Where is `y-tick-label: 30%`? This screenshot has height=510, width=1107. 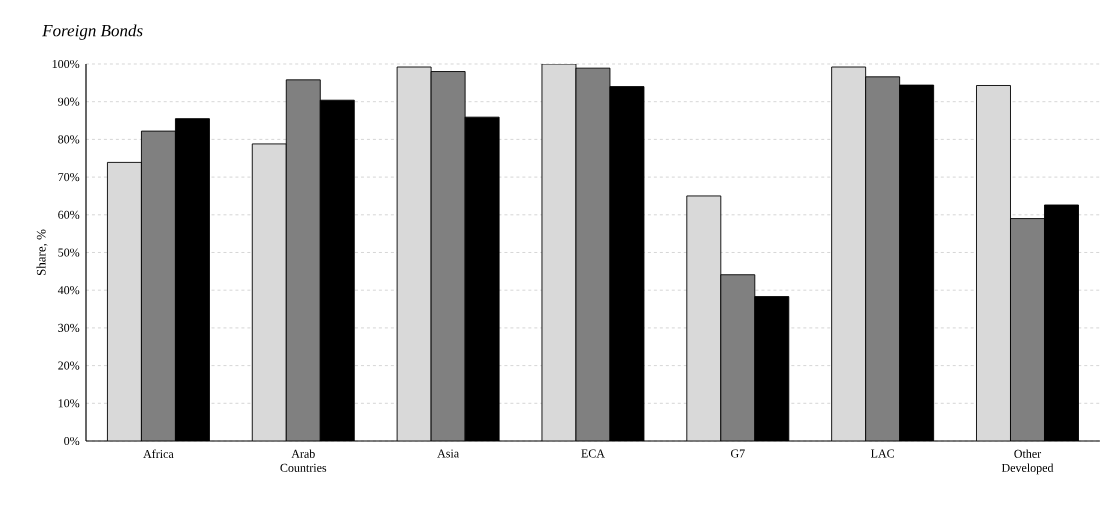
y-tick-label: 30% is located at coordinates (69, 327).